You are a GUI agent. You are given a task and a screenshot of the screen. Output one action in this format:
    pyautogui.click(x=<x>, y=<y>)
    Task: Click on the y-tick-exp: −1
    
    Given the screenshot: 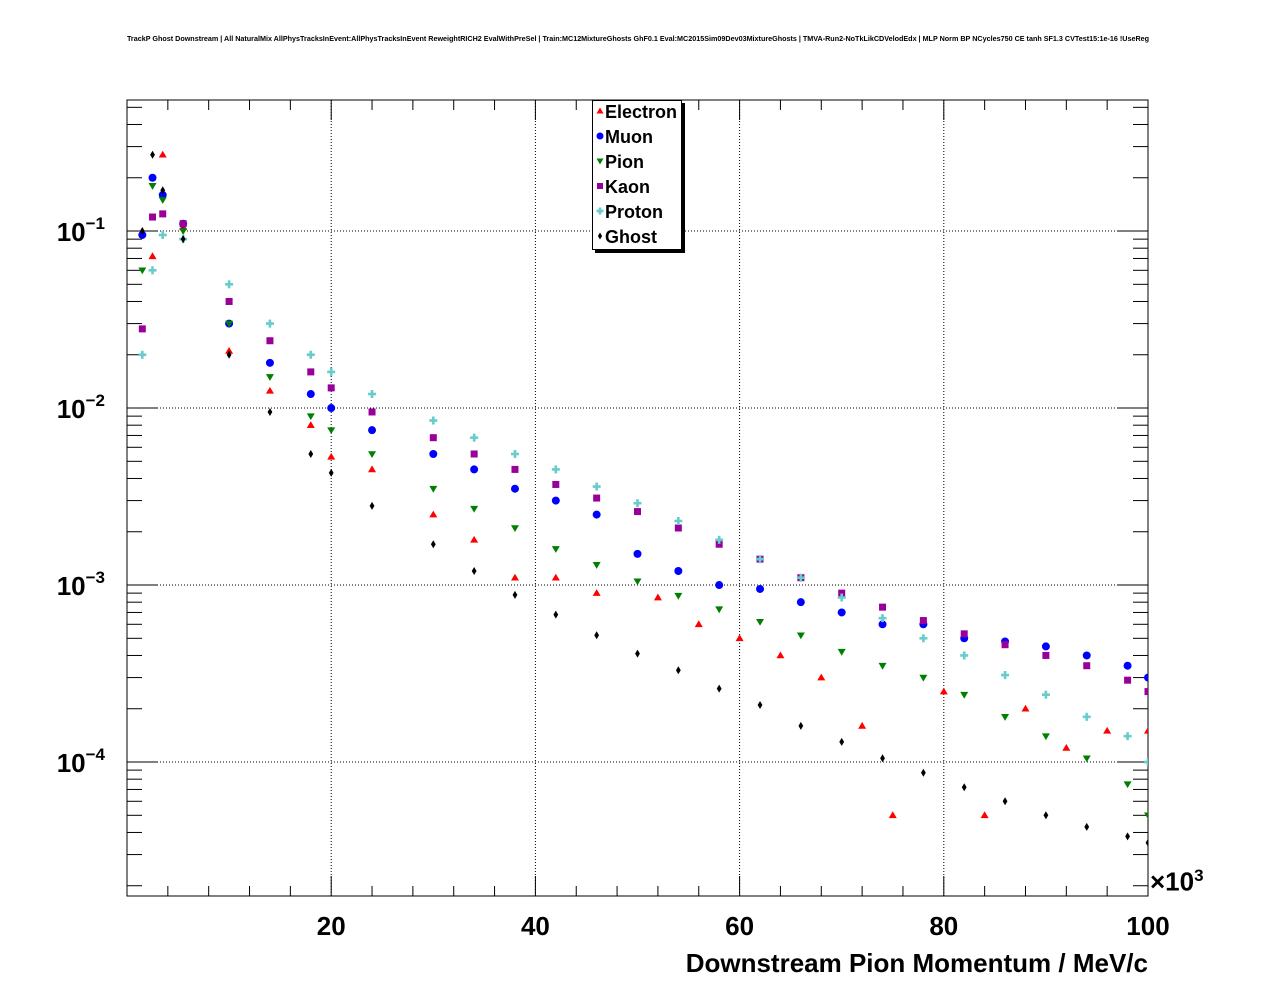 What is the action you would take?
    pyautogui.click(x=95, y=223)
    